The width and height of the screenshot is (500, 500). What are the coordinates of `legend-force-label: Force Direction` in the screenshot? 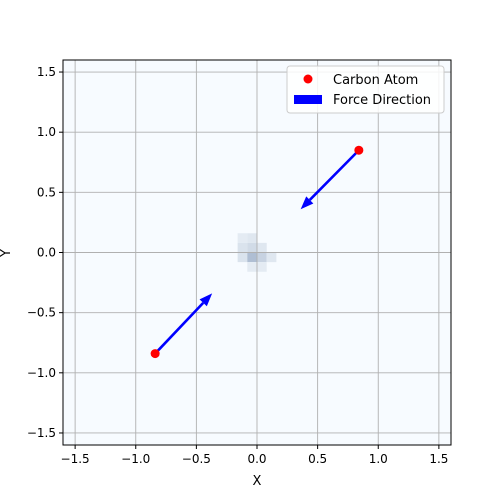 It's located at (382, 100).